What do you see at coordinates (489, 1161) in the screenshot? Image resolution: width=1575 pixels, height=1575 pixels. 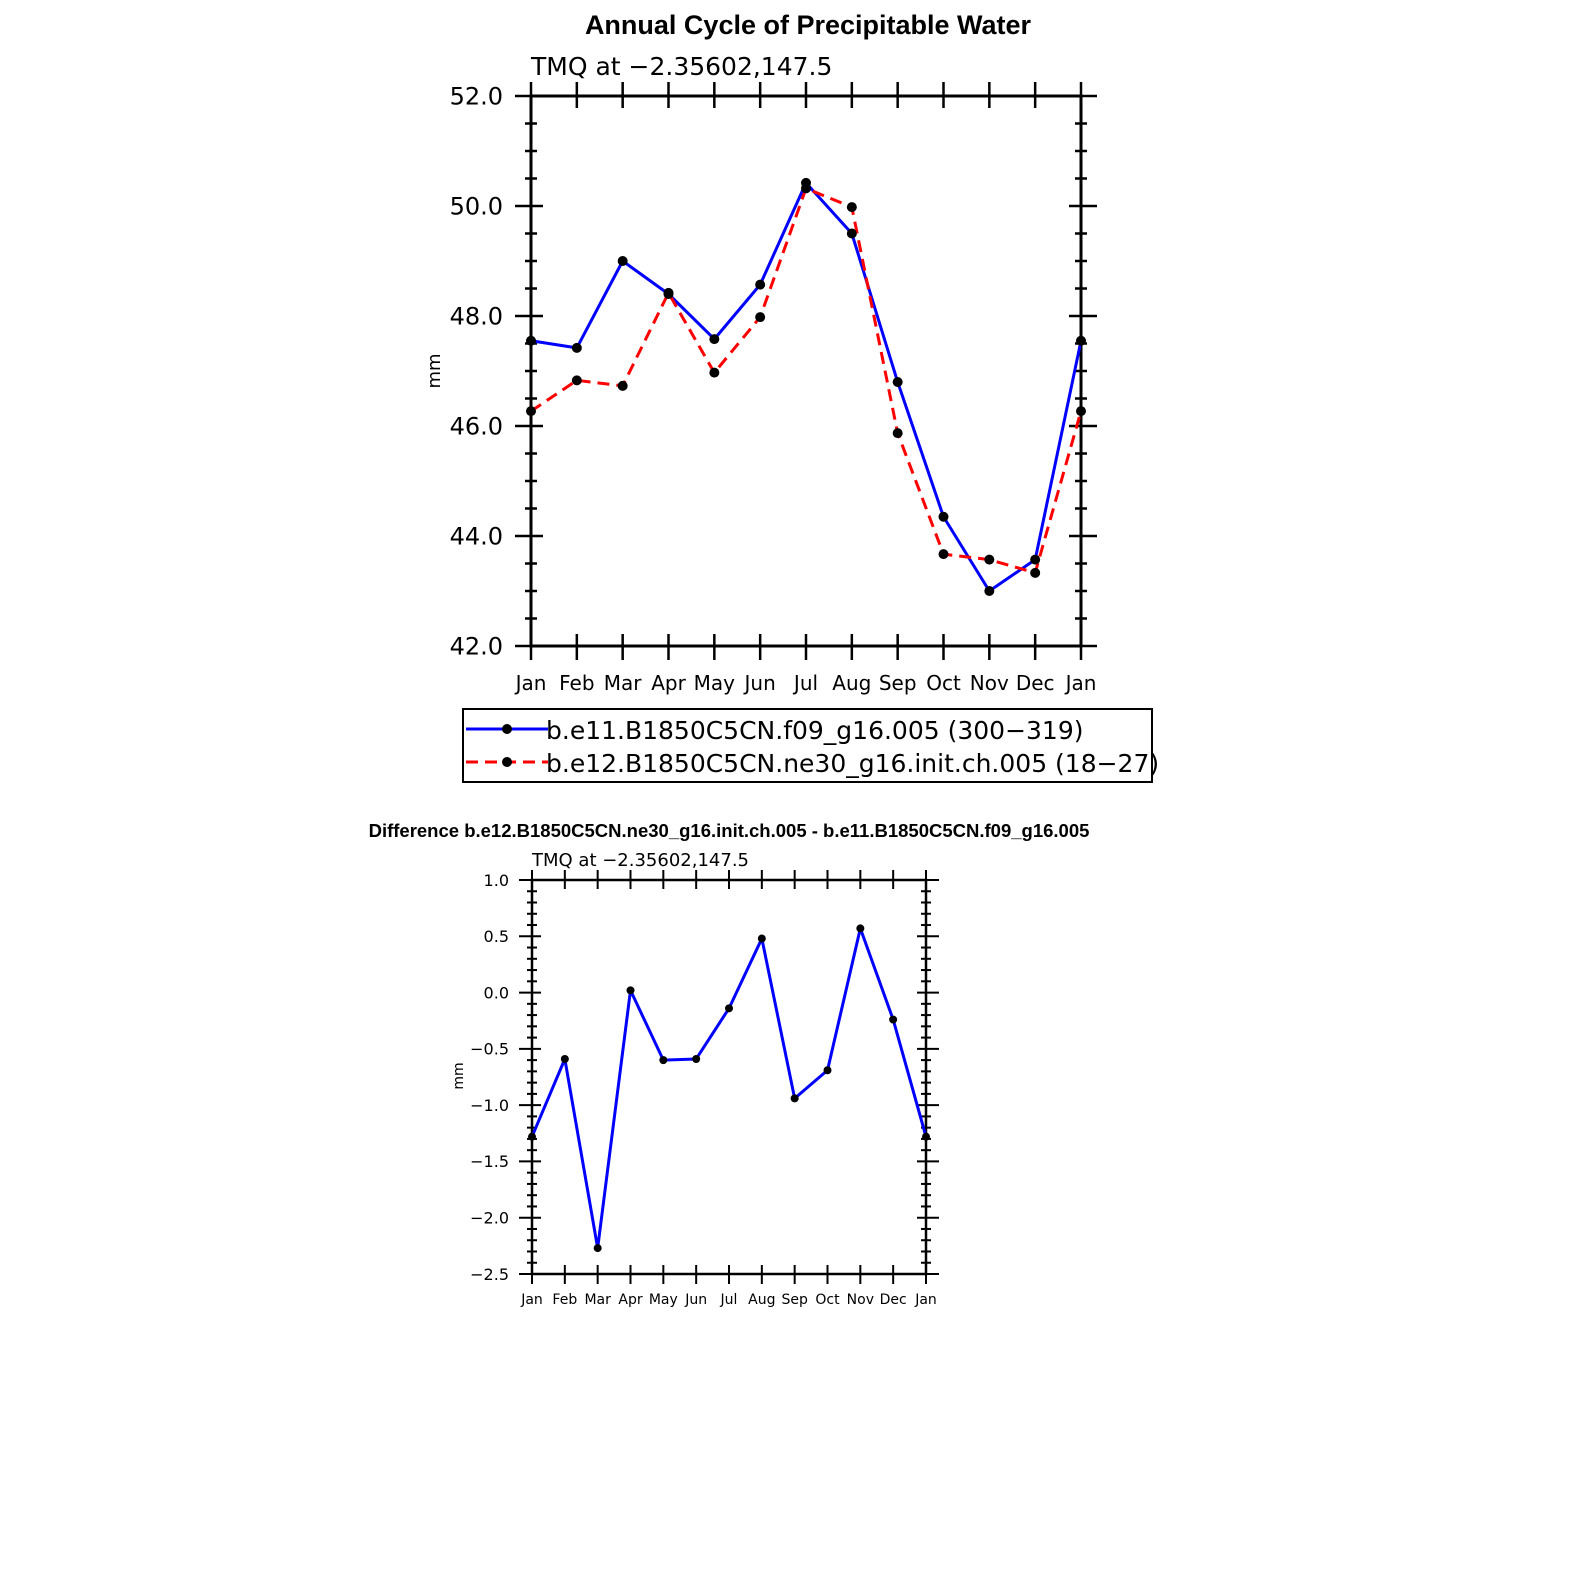 I see `y-tick-label: −1.5` at bounding box center [489, 1161].